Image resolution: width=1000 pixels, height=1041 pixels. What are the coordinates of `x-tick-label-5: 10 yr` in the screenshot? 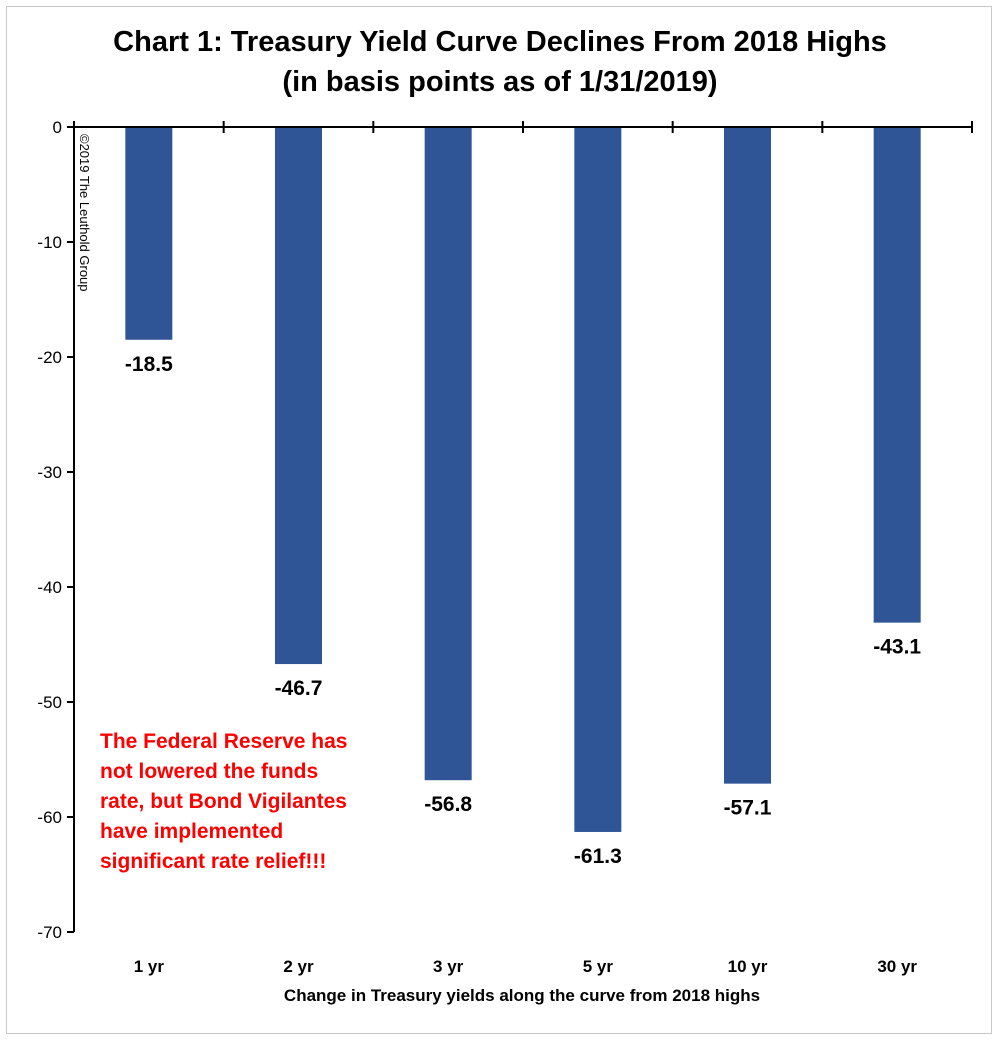 It's located at (748, 966).